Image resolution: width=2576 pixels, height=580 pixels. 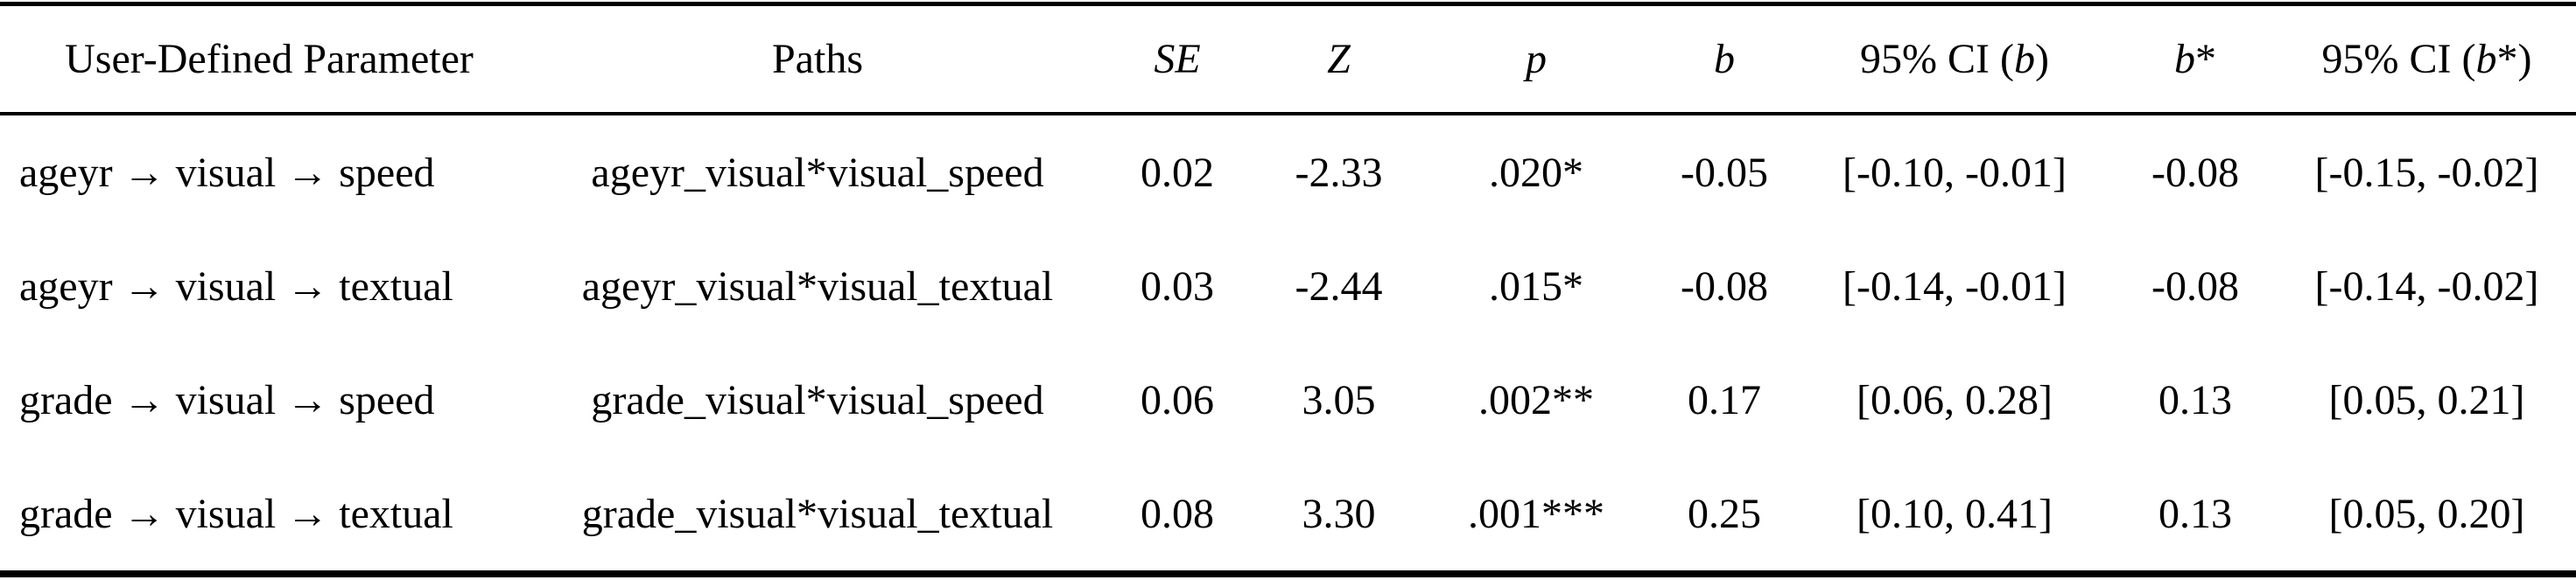 I want to click on cell-ci-b-star: [0.05, 0.21], so click(x=2427, y=399).